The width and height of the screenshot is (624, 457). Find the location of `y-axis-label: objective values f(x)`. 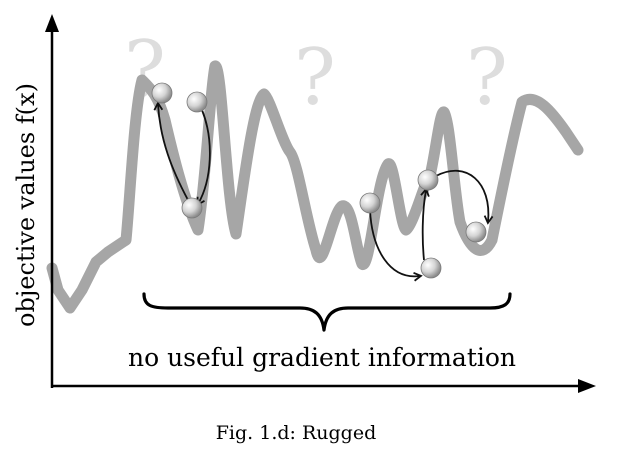

y-axis-label: objective values f(x) is located at coordinates (26, 205).